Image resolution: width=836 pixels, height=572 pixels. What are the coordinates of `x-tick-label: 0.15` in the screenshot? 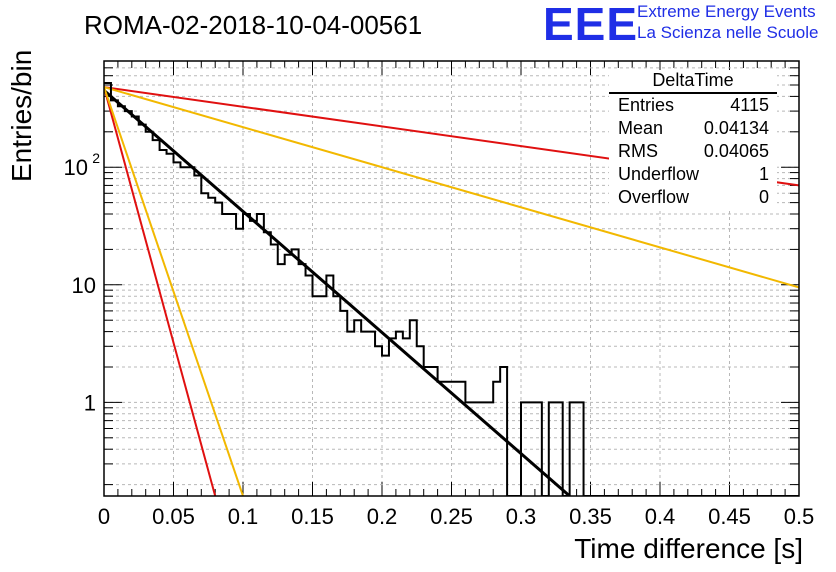 It's located at (312, 516).